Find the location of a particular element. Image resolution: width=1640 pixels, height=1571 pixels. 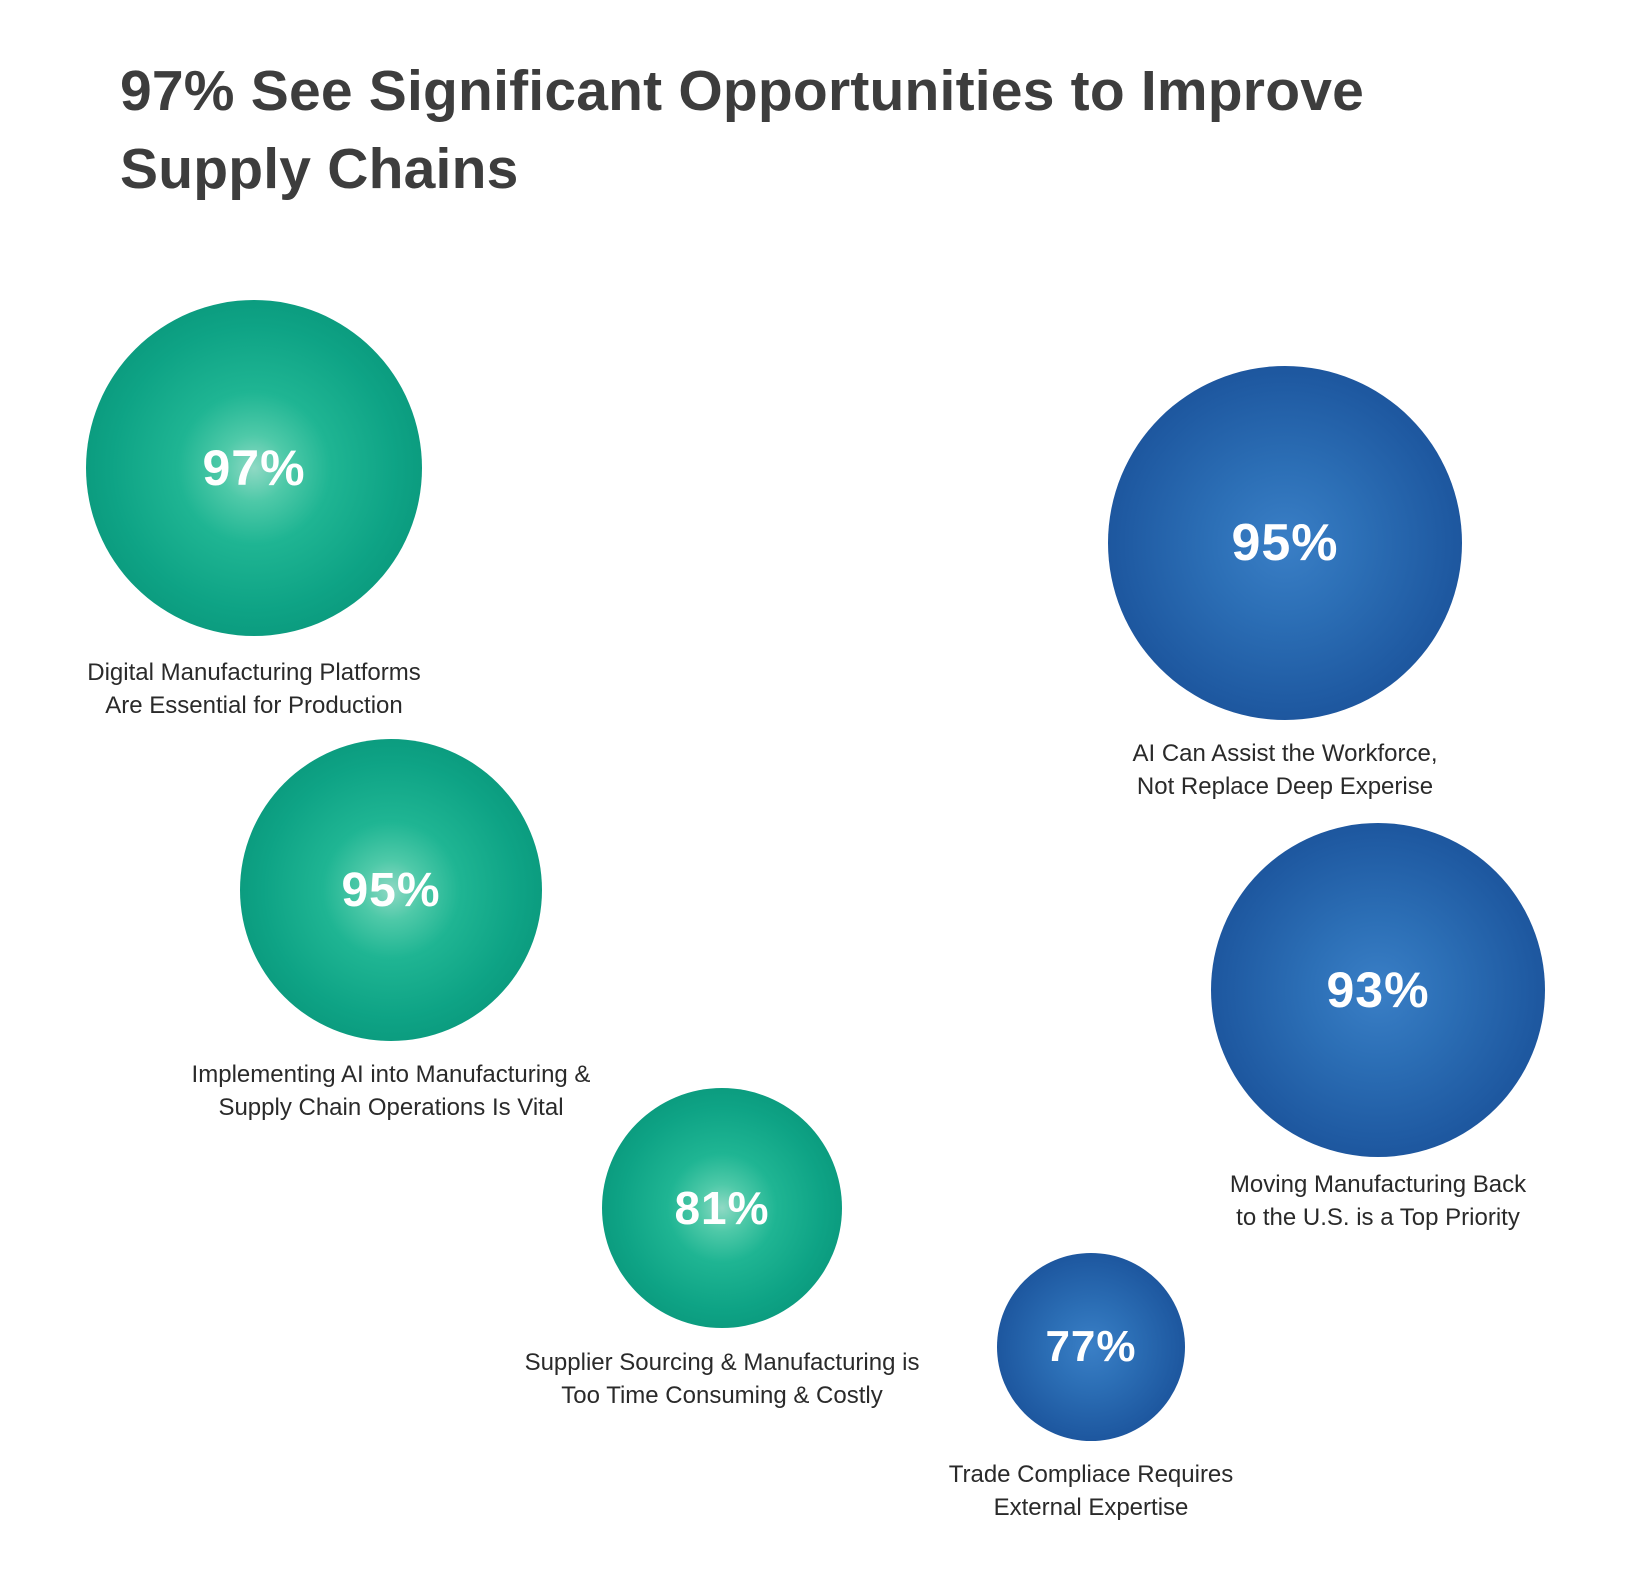

bubble-caption-line: Digital Manufacturing Platforms is located at coordinates (254, 672).